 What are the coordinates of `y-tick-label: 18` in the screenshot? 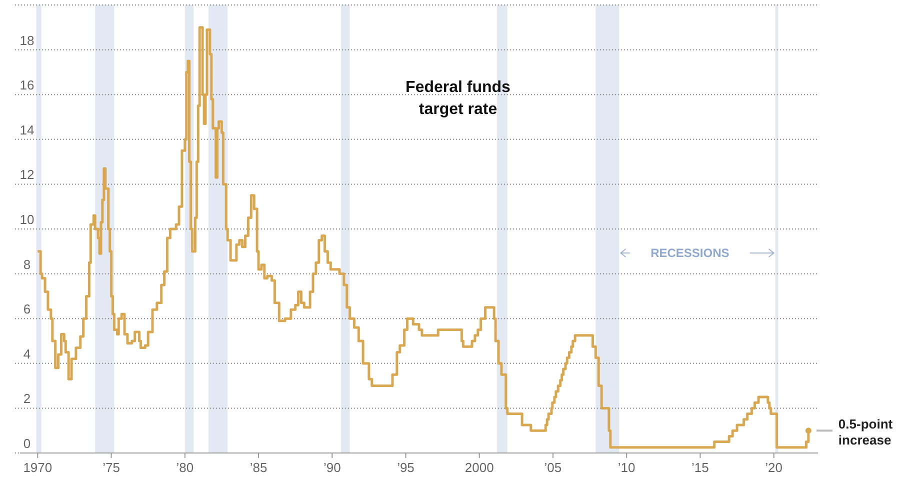 It's located at (27, 40).